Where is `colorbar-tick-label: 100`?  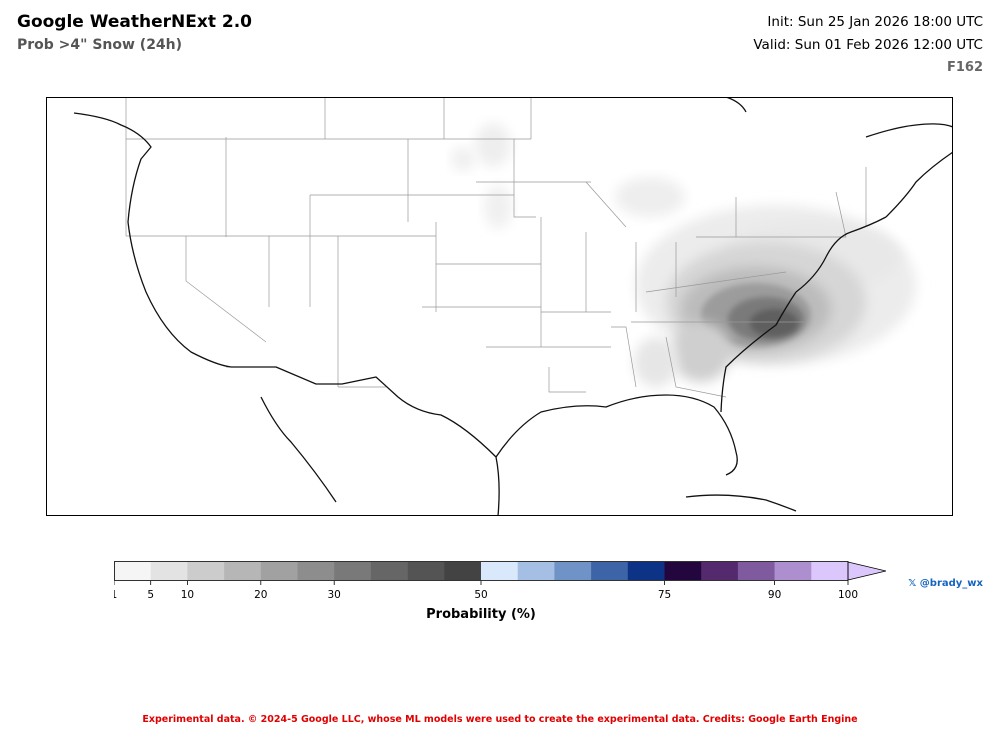 colorbar-tick-label: 100 is located at coordinates (848, 595).